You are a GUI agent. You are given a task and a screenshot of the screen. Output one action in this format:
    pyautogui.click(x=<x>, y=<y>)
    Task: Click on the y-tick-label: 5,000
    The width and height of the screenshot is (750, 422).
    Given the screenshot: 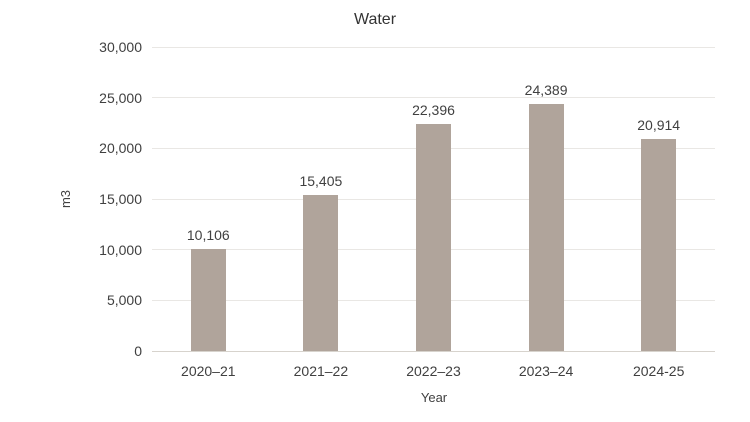 What is the action you would take?
    pyautogui.click(x=124, y=300)
    